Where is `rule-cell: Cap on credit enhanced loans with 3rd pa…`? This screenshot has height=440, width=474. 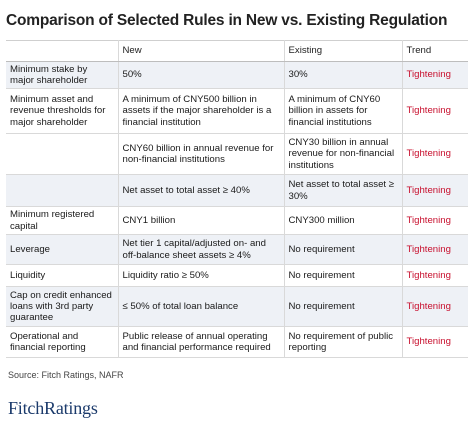
rule-cell: Cap on credit enhanced loans with 3rd pa… is located at coordinates (62, 306).